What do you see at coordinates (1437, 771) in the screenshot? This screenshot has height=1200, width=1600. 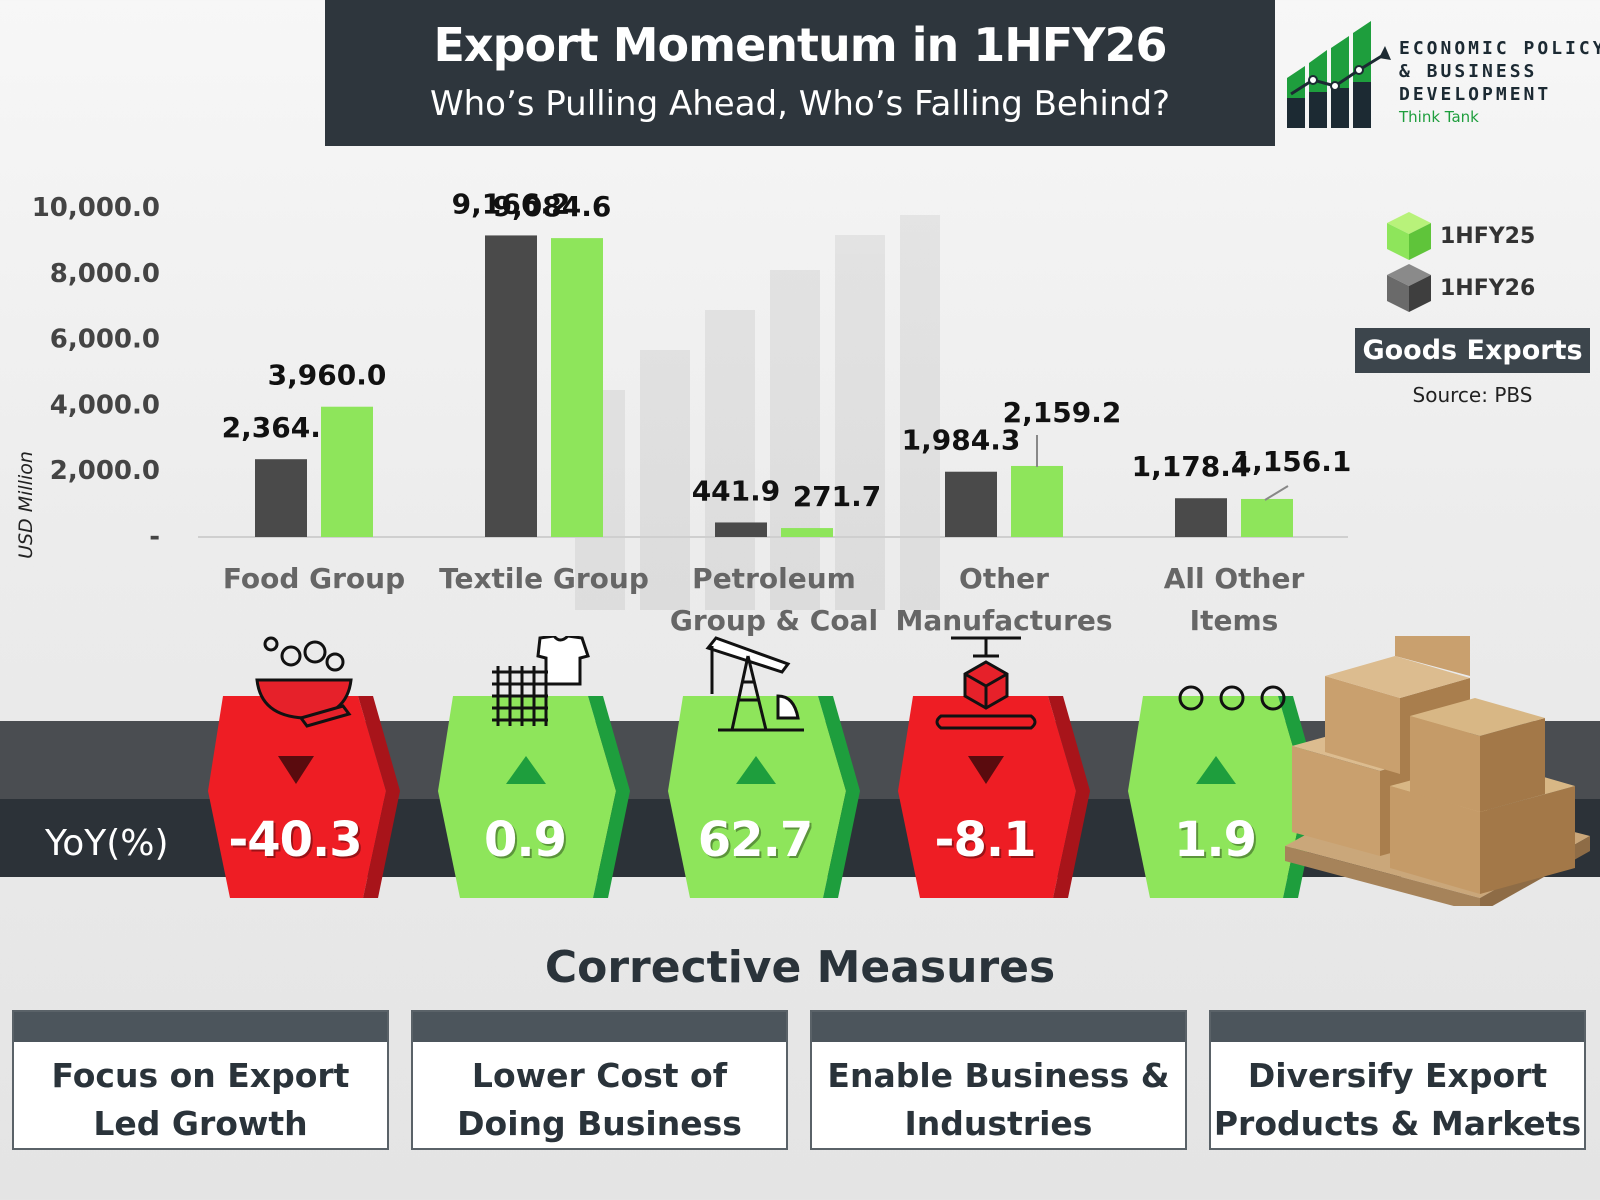 I see `cardboard-boxes-pallet-icon` at bounding box center [1437, 771].